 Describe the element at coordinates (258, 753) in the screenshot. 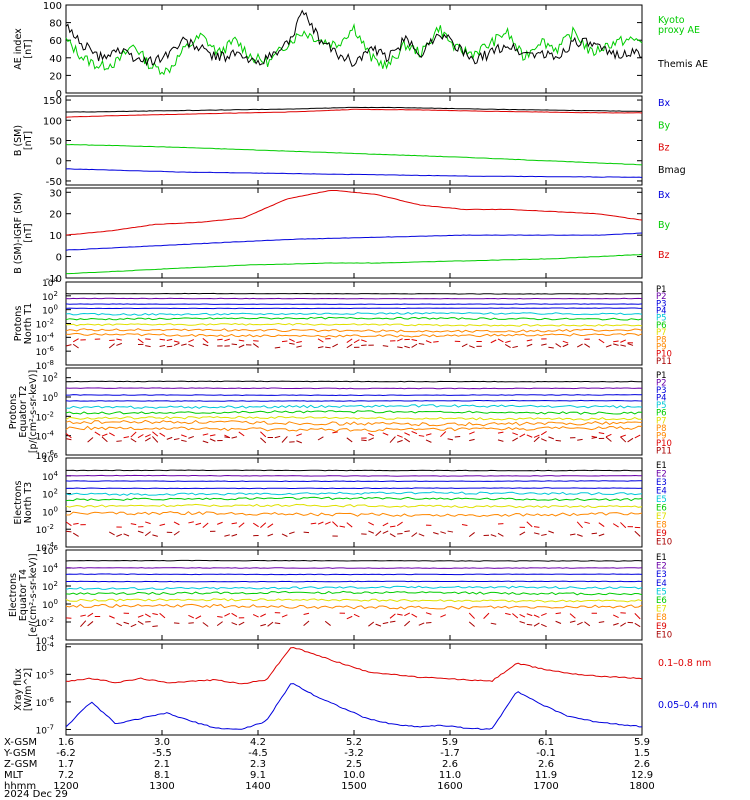

I see `footer-cell-y-gsm: -4.5` at that location.